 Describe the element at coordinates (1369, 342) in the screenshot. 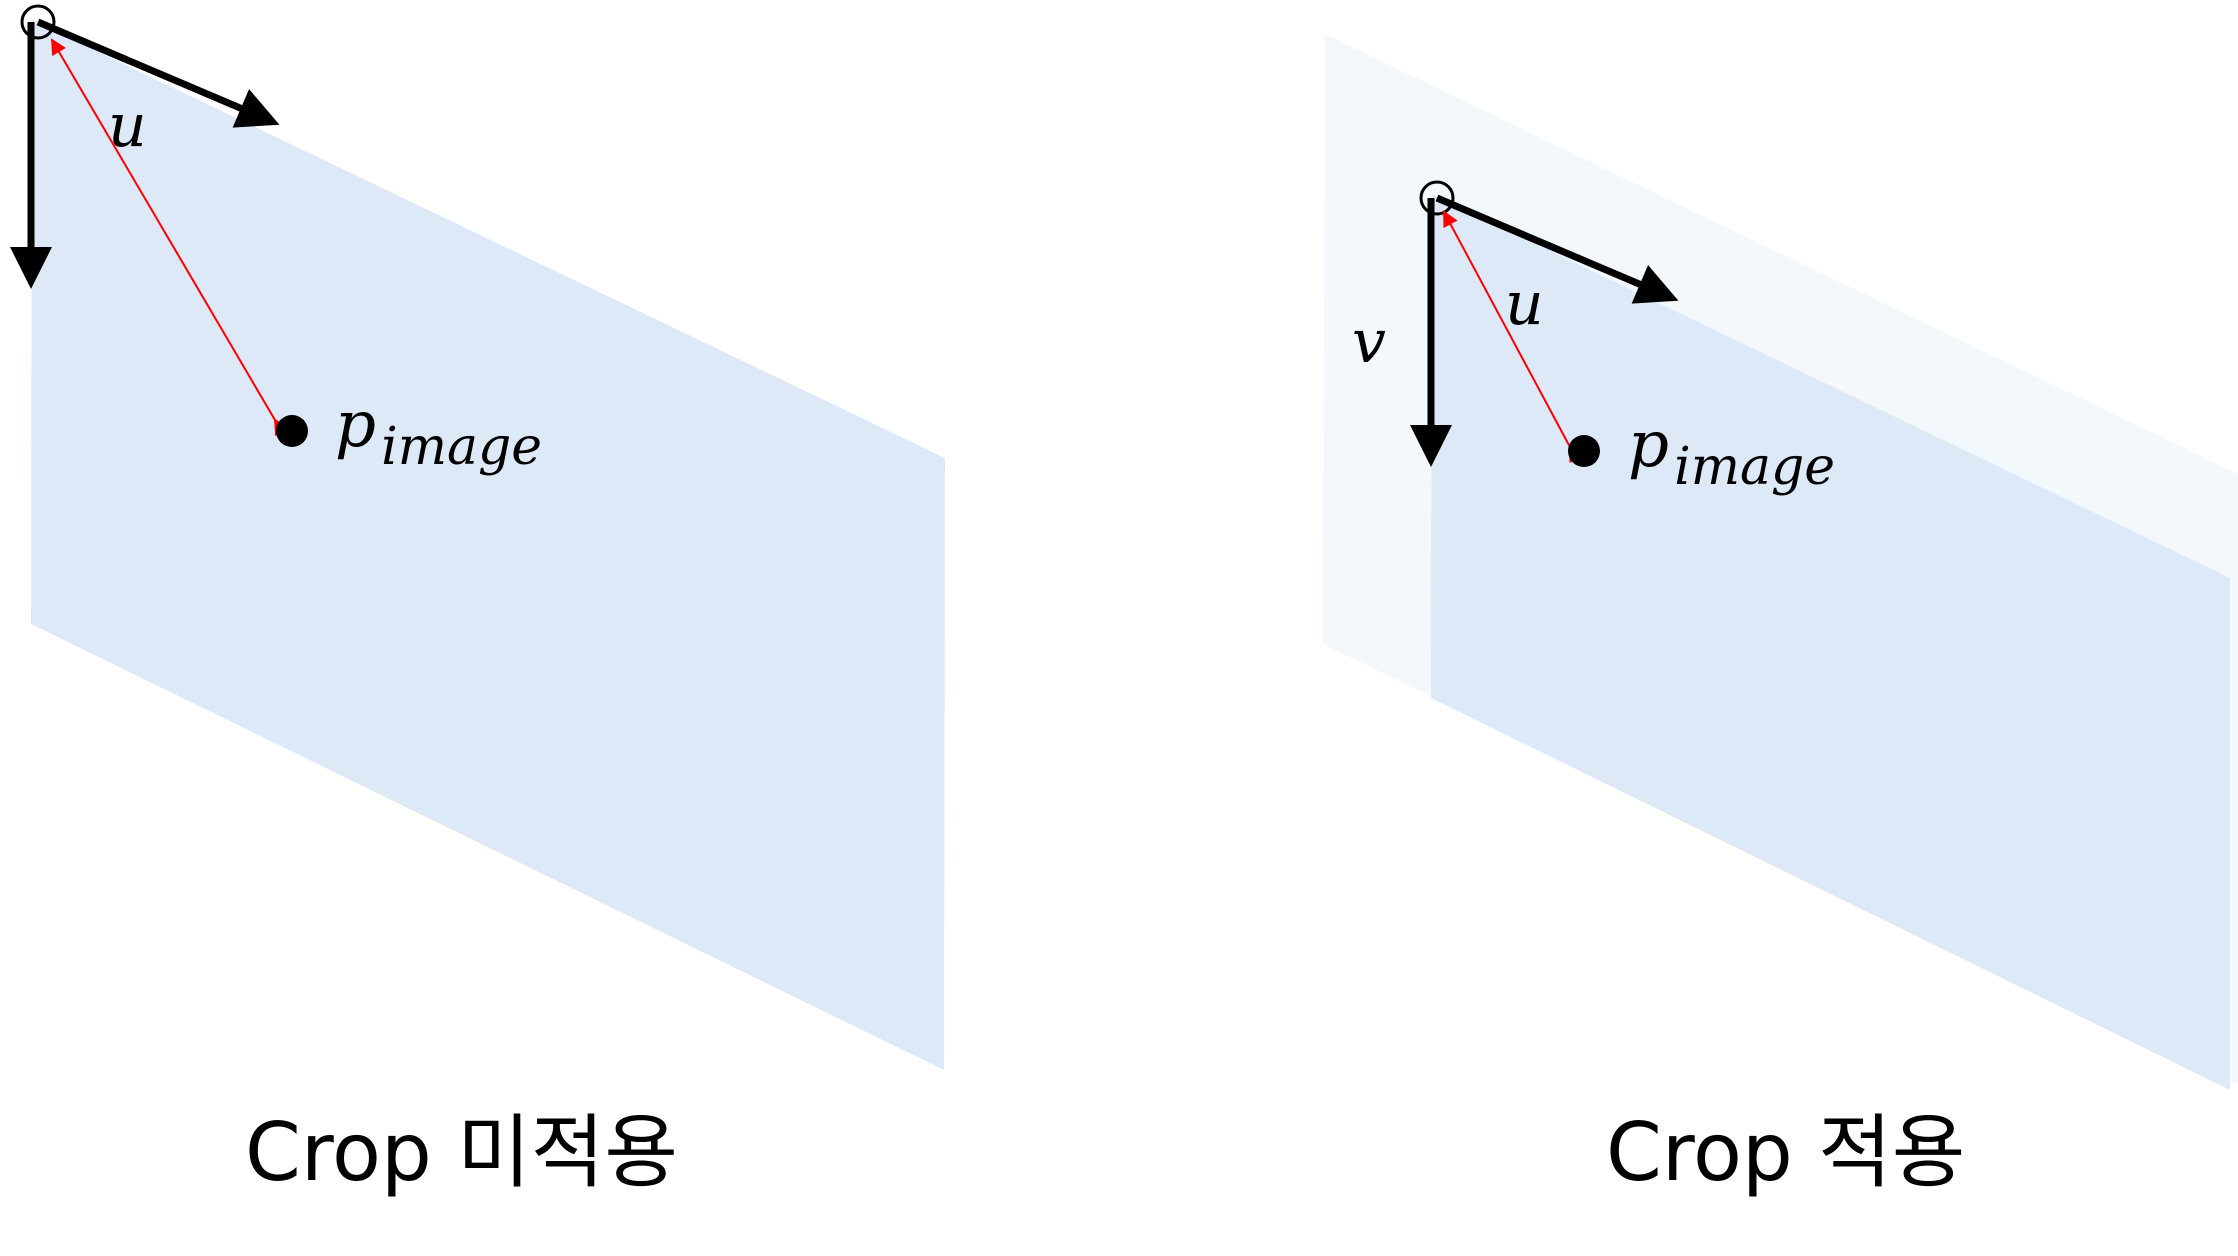

I see `v-label: v` at that location.